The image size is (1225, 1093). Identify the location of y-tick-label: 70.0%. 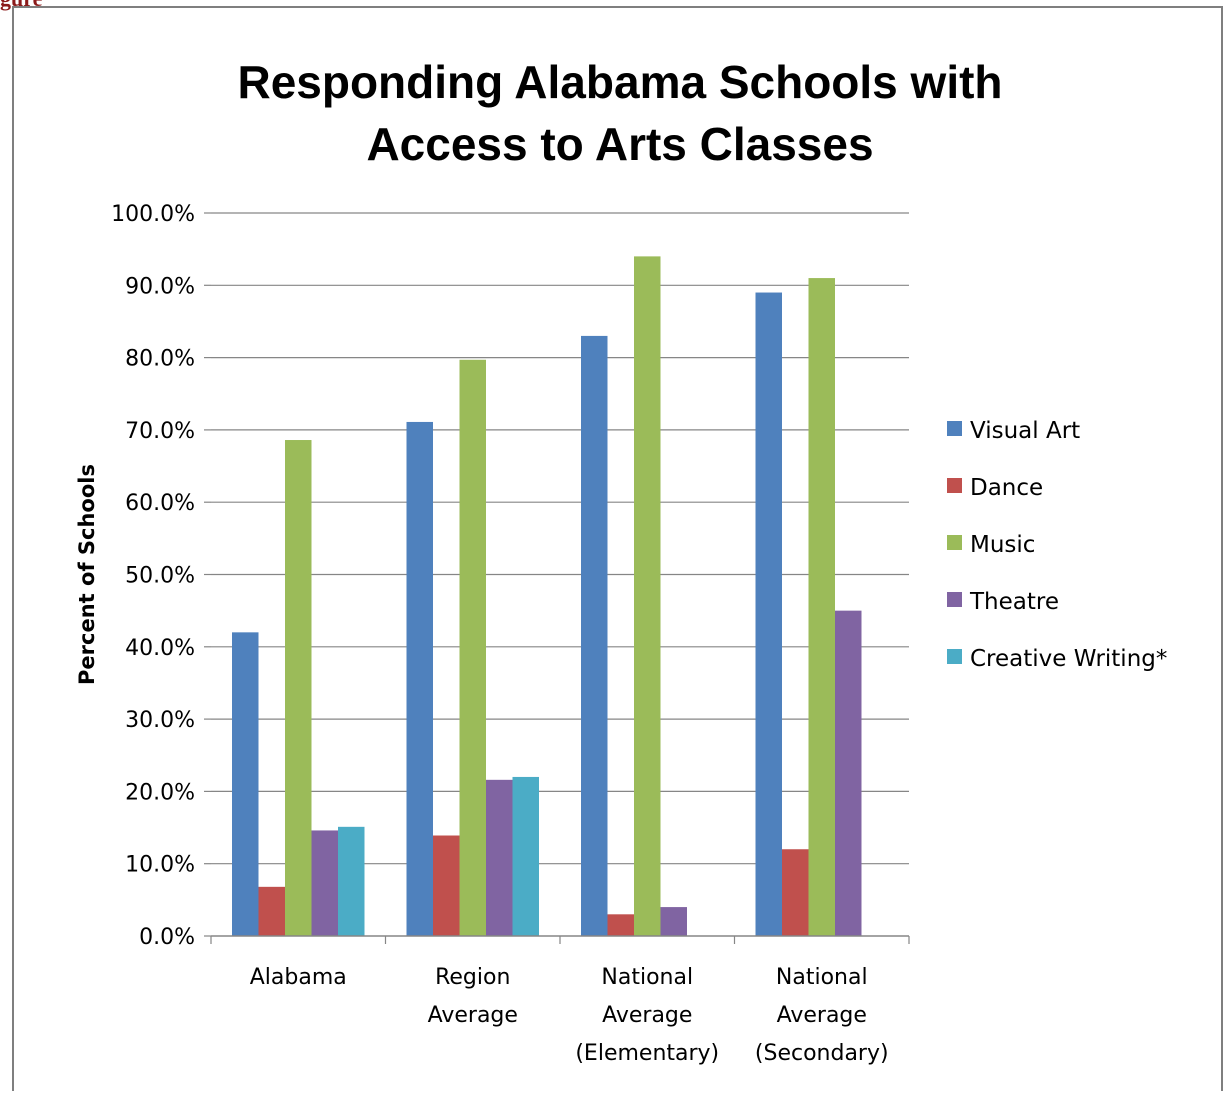
(160, 431).